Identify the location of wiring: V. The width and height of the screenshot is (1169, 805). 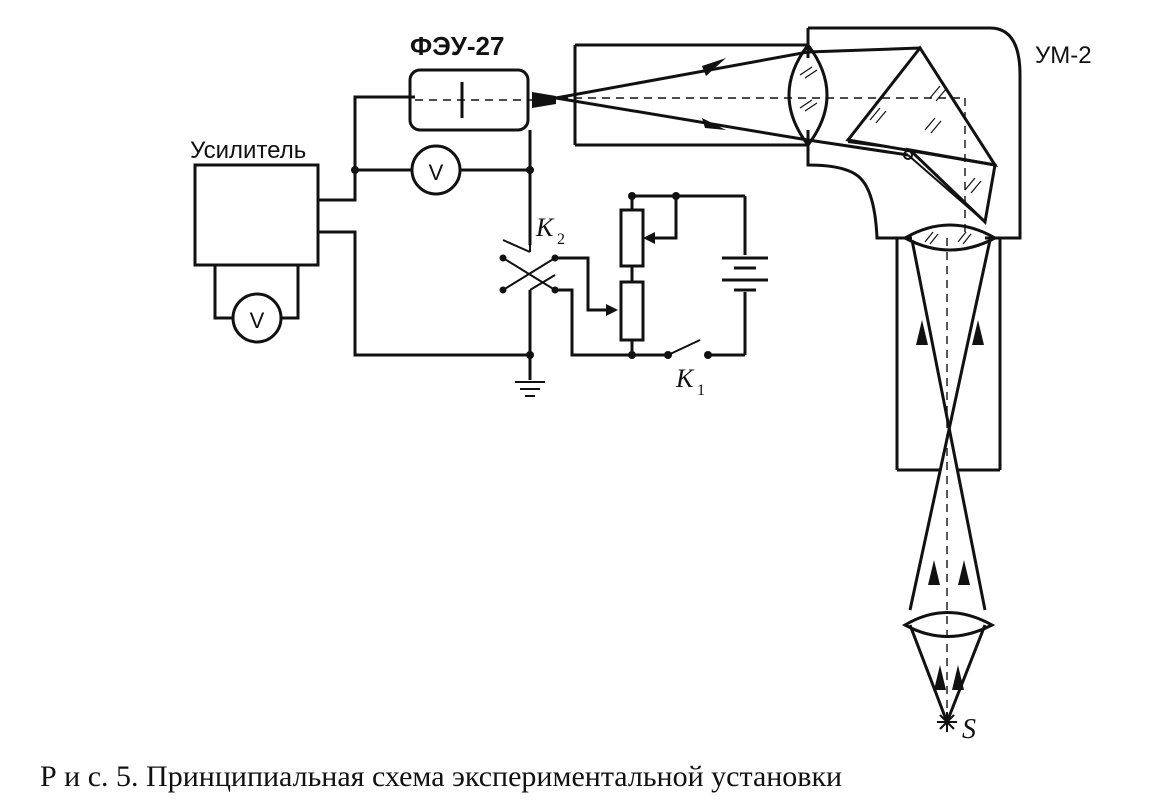
(431, 246).